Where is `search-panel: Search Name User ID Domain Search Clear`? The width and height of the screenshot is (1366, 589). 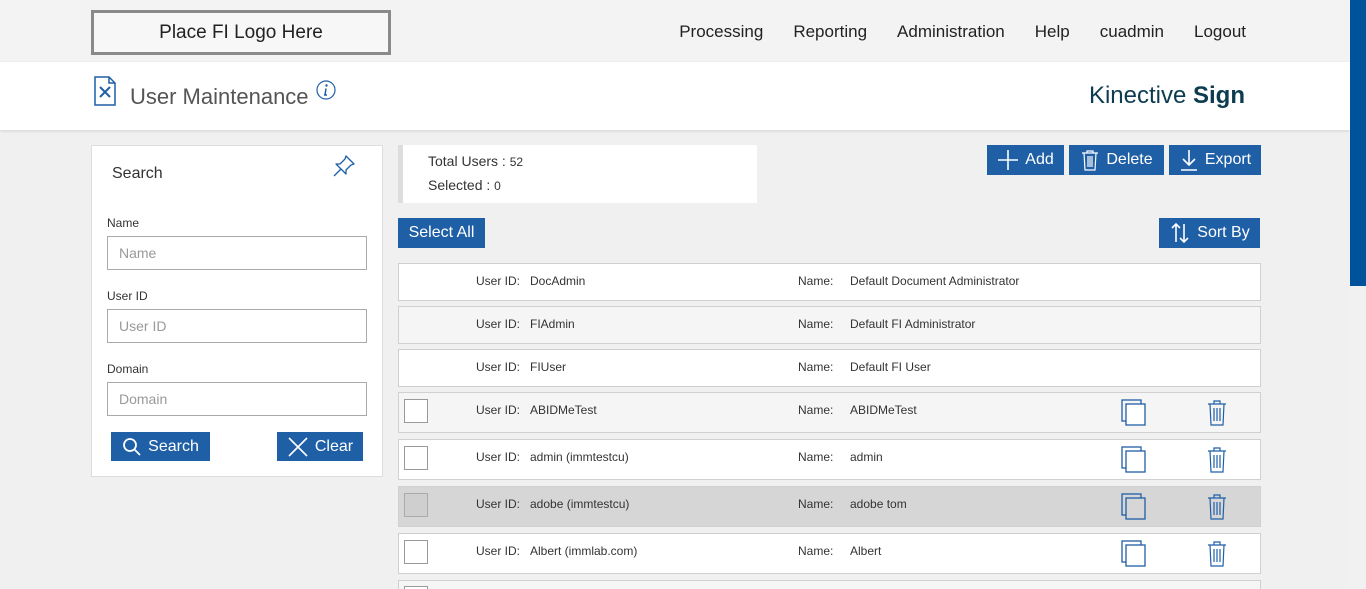
search-panel: Search Name User ID Domain Search Clear is located at coordinates (237, 311).